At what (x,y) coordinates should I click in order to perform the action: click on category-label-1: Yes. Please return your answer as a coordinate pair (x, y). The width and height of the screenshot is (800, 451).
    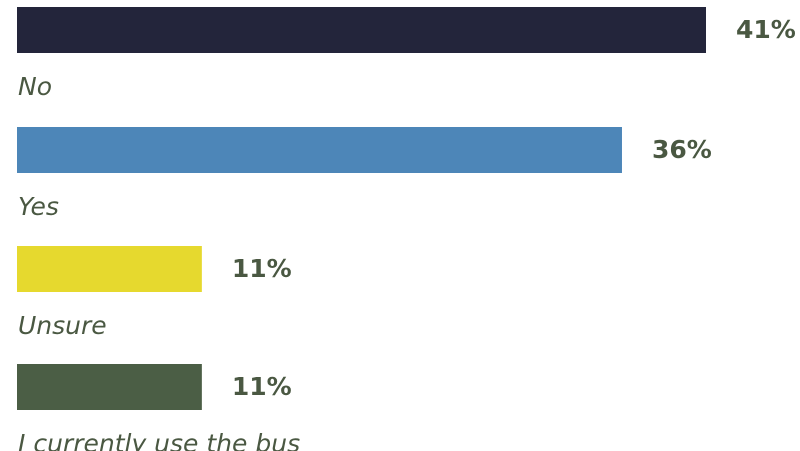
    Looking at the image, I should click on (38, 206).